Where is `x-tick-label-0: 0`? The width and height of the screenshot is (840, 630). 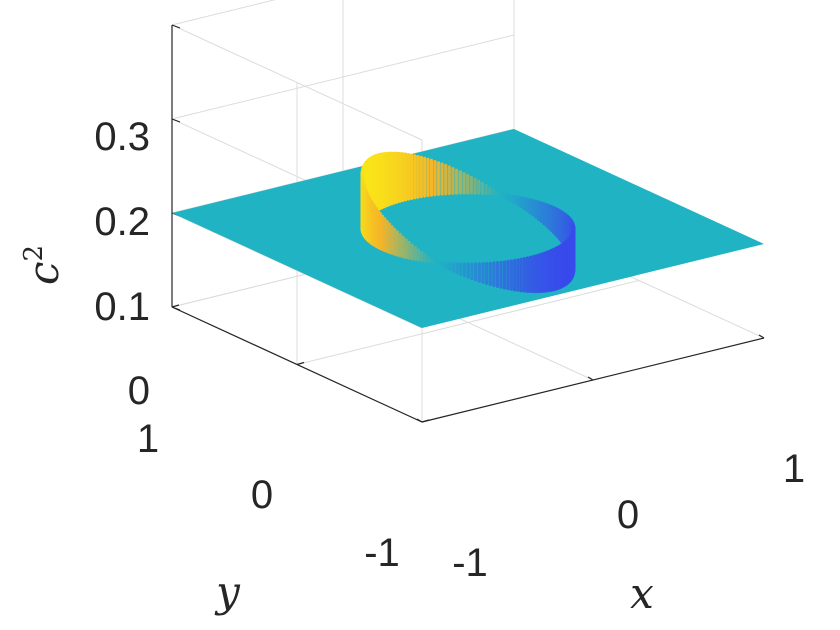
x-tick-label-0: 0 is located at coordinates (628, 515).